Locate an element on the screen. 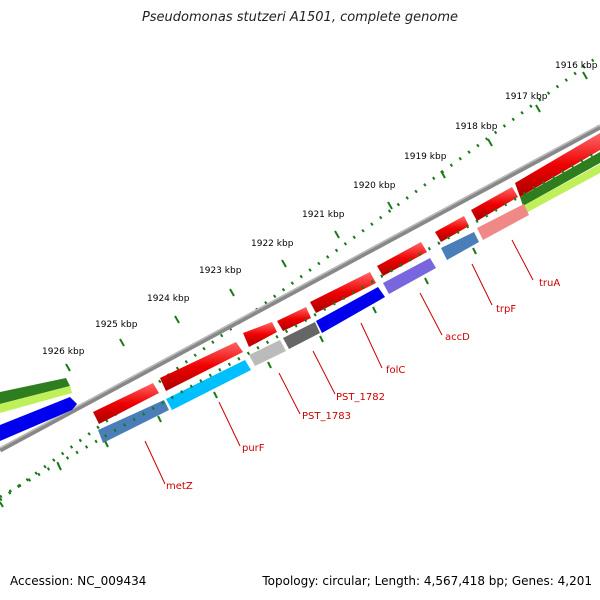 This screenshot has width=600, height=600. gene-label-truA: truA is located at coordinates (549, 283).